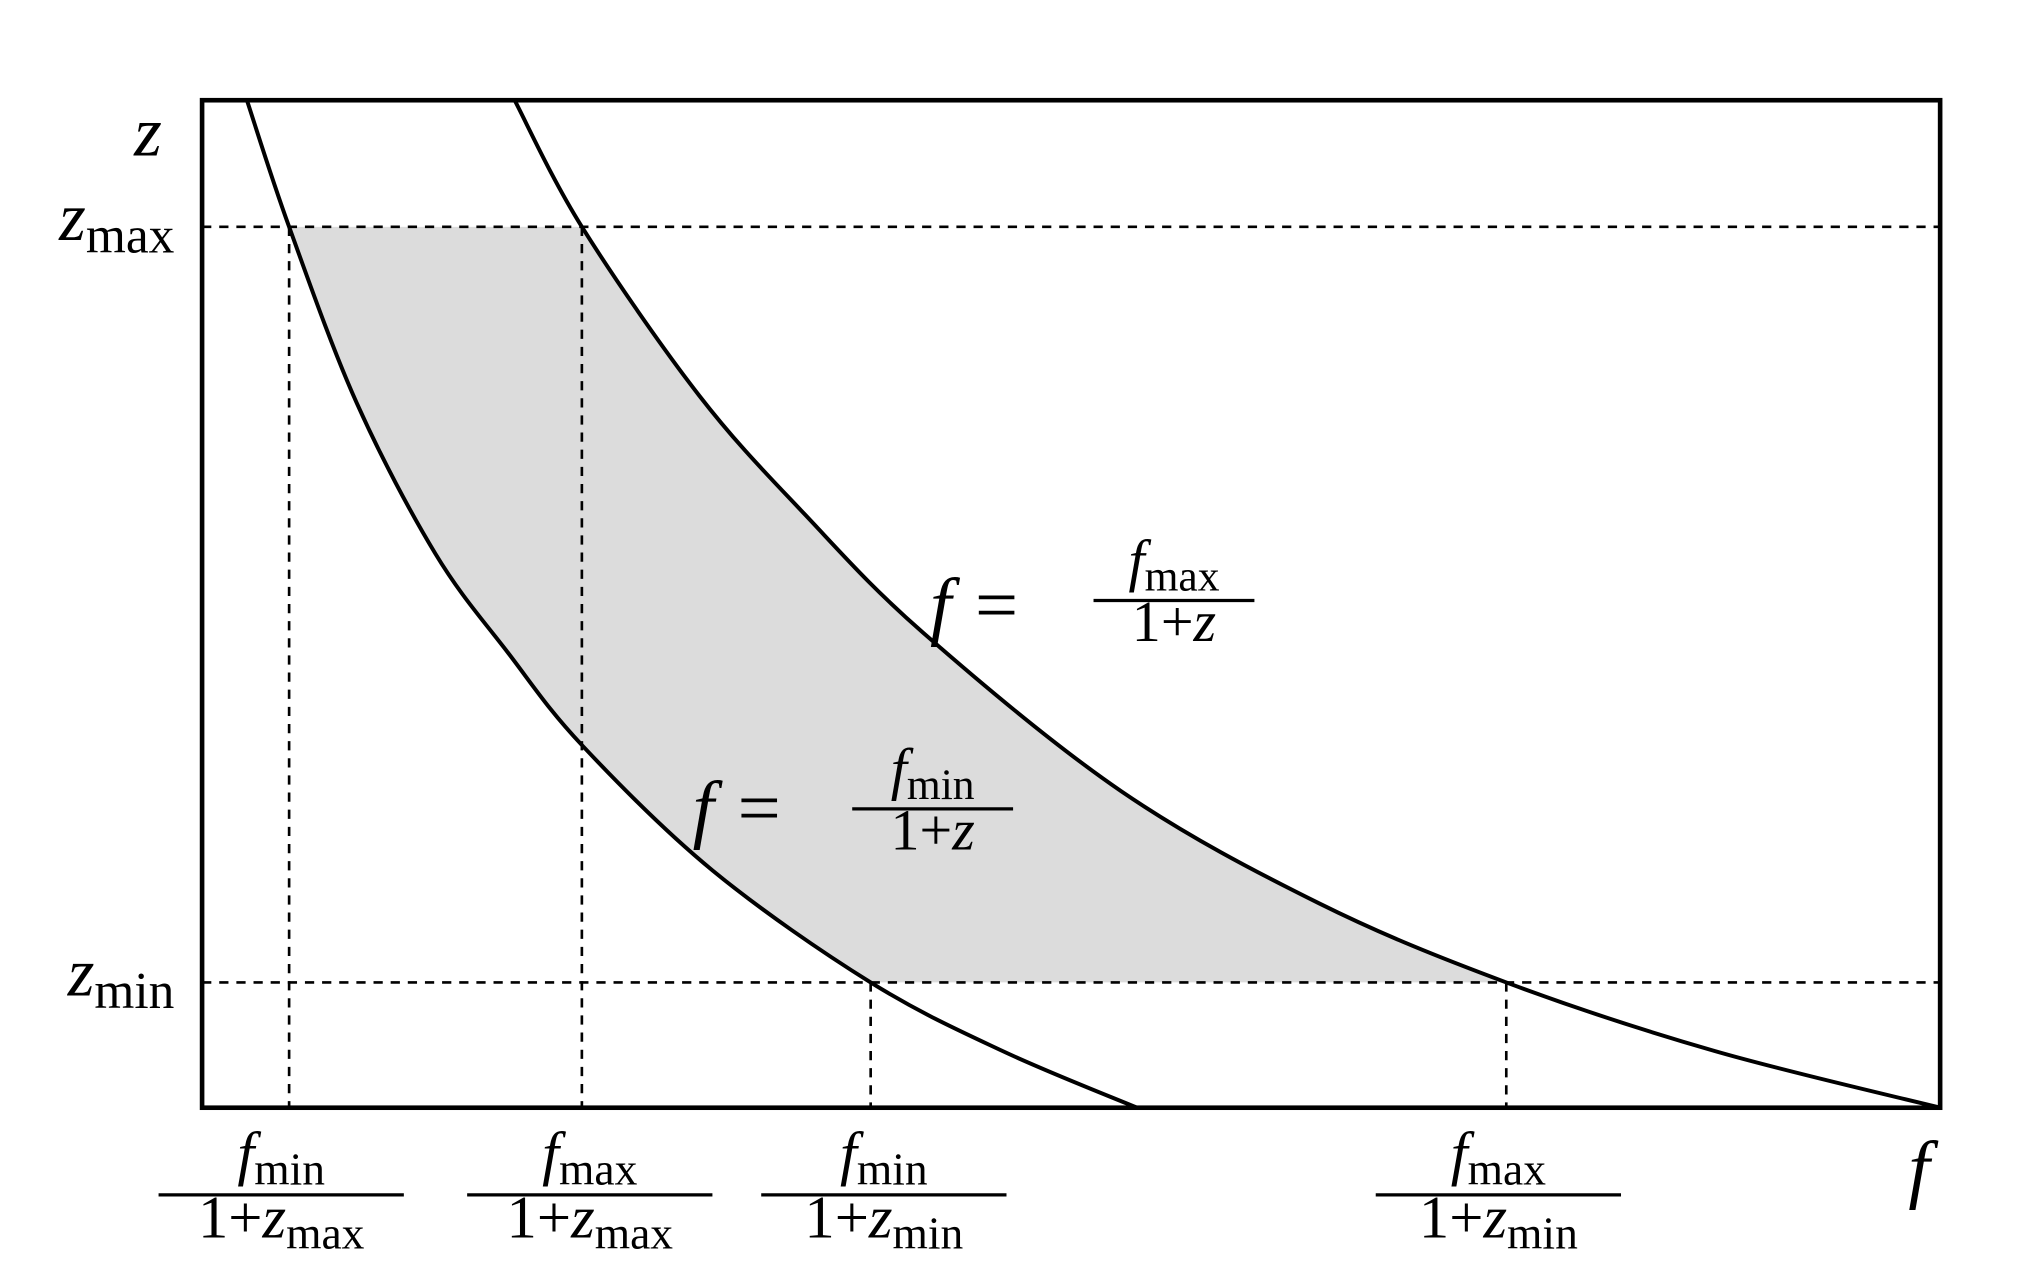 This screenshot has height=1262, width=2042. Describe the element at coordinates (945, 604) in the screenshot. I see `lhs: f` at that location.